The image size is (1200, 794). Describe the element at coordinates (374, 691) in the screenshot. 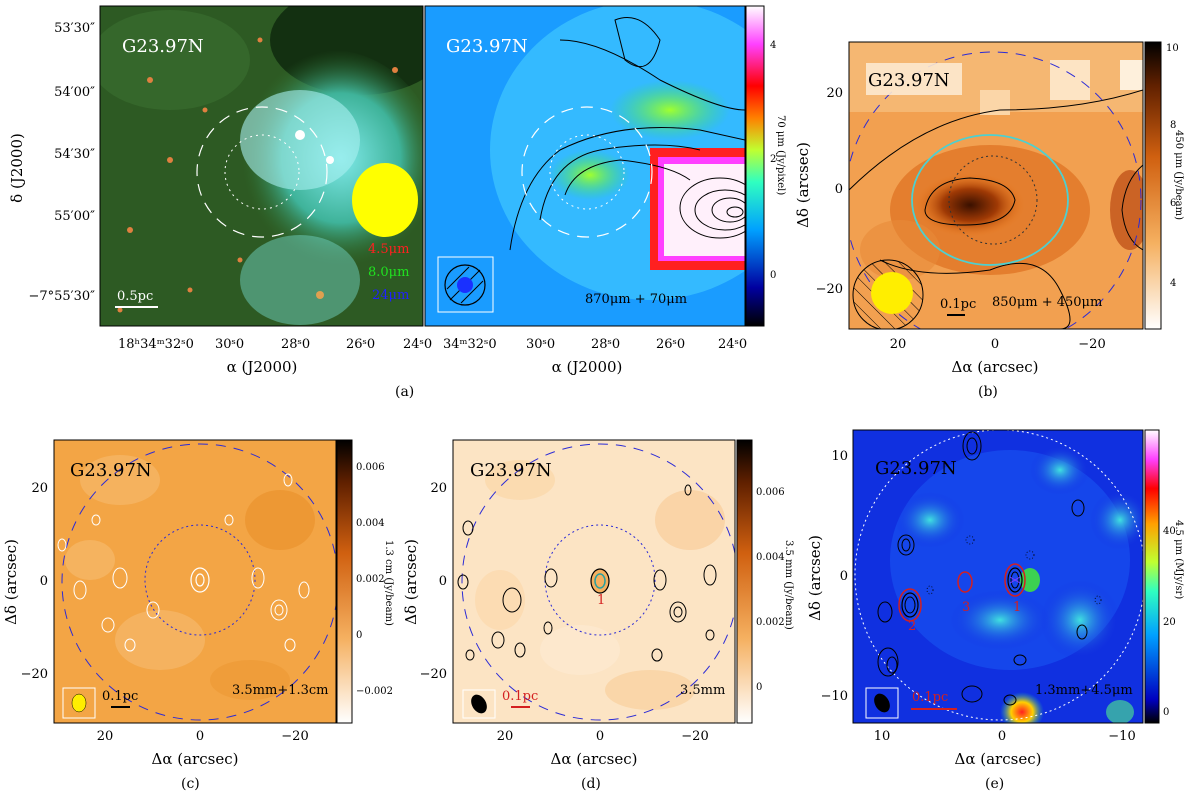

I see `colorbar-c-tick-5: −0.002` at that location.